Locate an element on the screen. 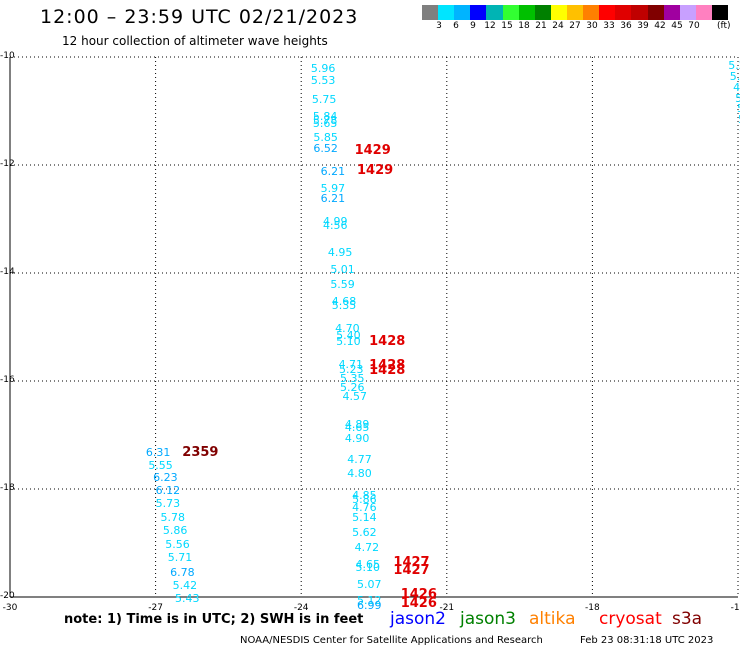 The height and width of the screenshot is (650, 740). swh-label: 4.80 is located at coordinates (359, 473).